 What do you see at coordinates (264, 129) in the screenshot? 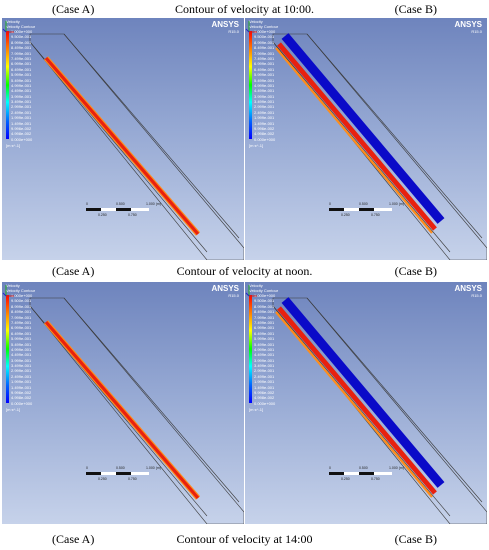
I see `legend-tick-label: 9.996e-002` at bounding box center [264, 129].